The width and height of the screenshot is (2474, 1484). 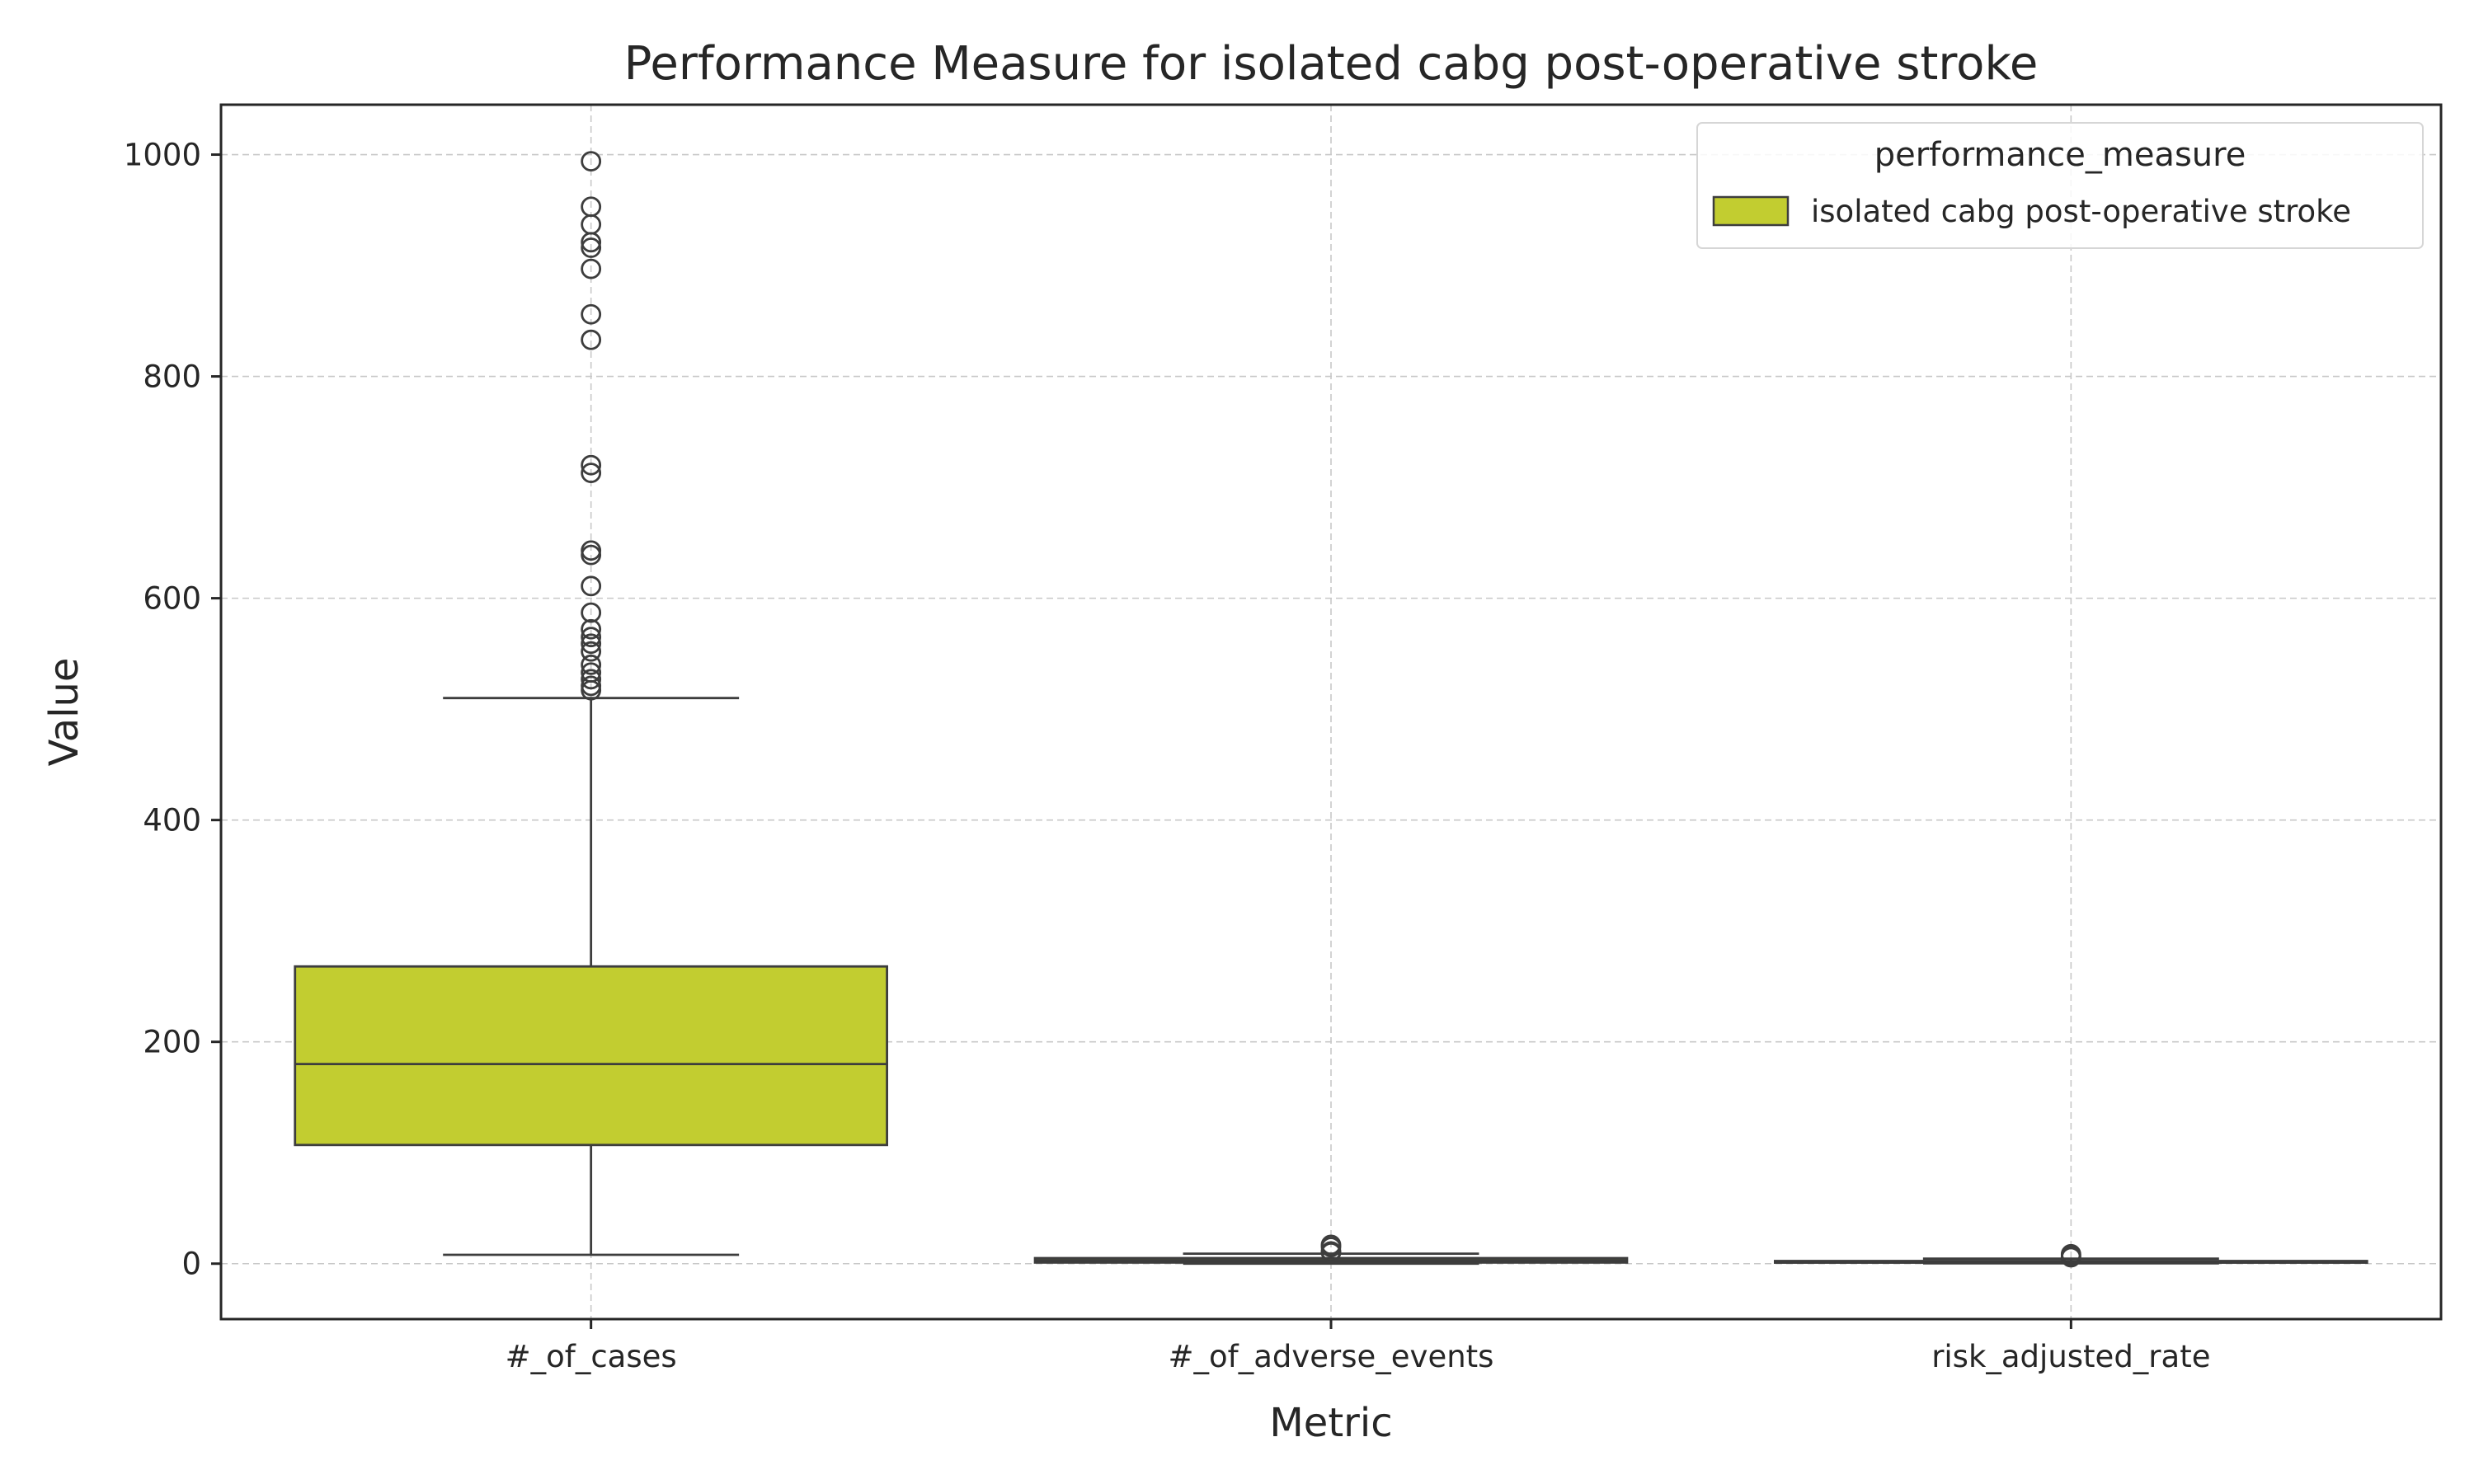 What do you see at coordinates (191, 1264) in the screenshot?
I see `y-tick-label: 0` at bounding box center [191, 1264].